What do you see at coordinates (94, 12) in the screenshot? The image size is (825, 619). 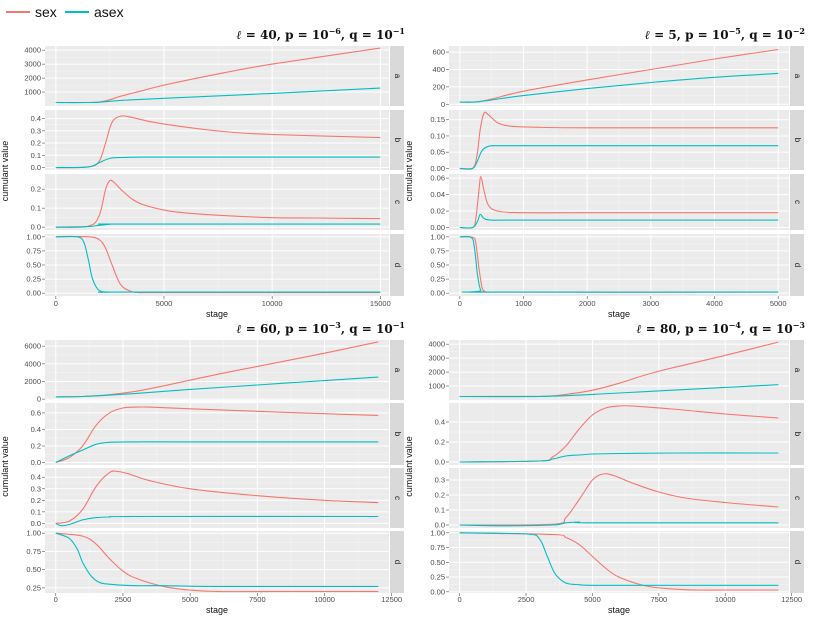 I see `legend-item-asex: asex` at bounding box center [94, 12].